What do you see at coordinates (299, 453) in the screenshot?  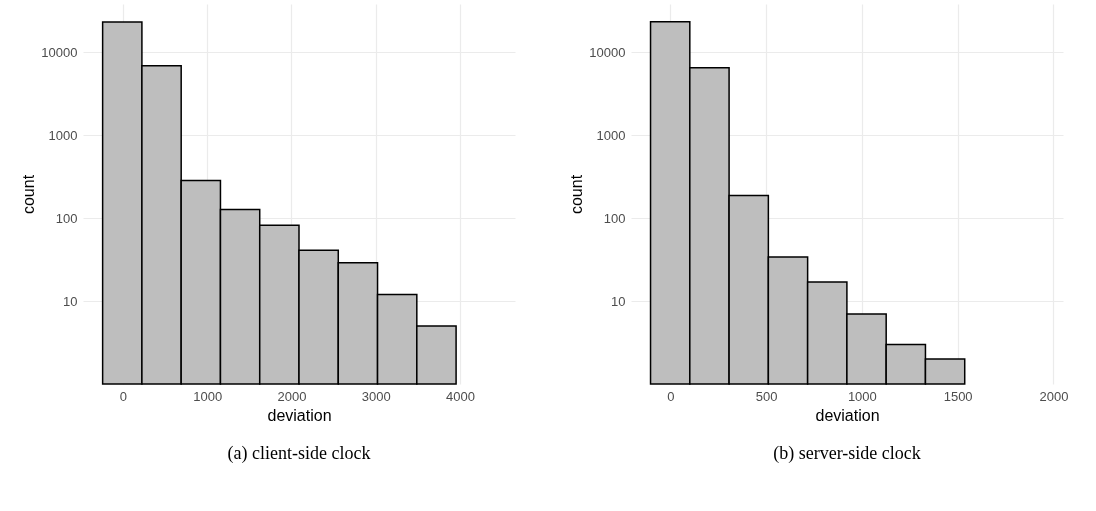 I see `text: (a) client-side clock` at bounding box center [299, 453].